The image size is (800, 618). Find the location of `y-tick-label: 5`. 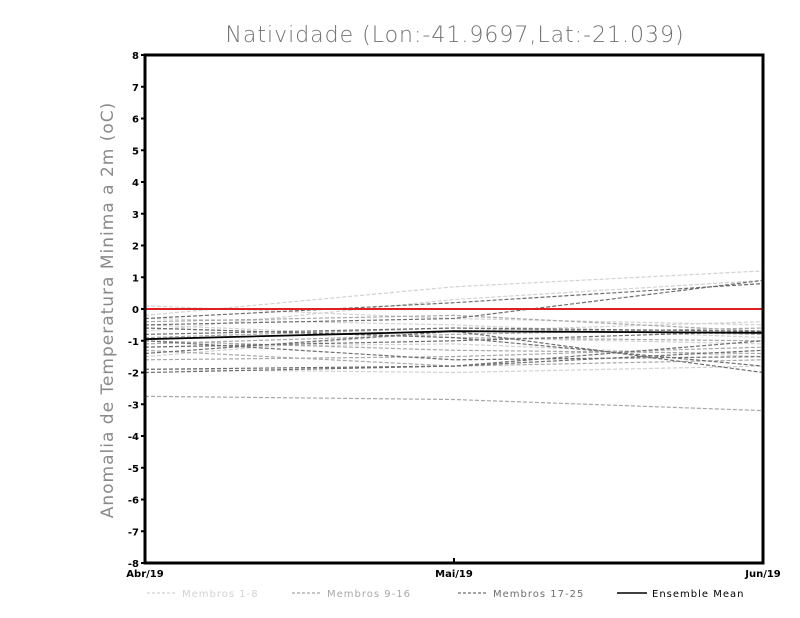

y-tick-label: 5 is located at coordinates (135, 151).